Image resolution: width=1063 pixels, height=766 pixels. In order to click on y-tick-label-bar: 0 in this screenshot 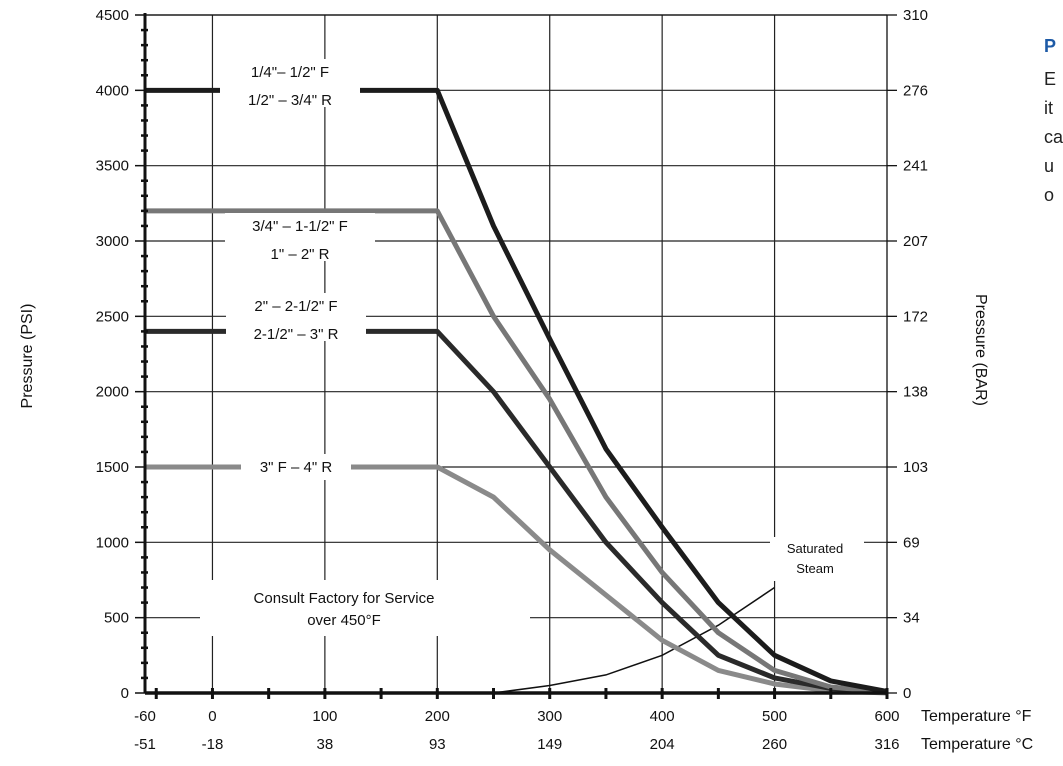, I will do `click(907, 693)`.